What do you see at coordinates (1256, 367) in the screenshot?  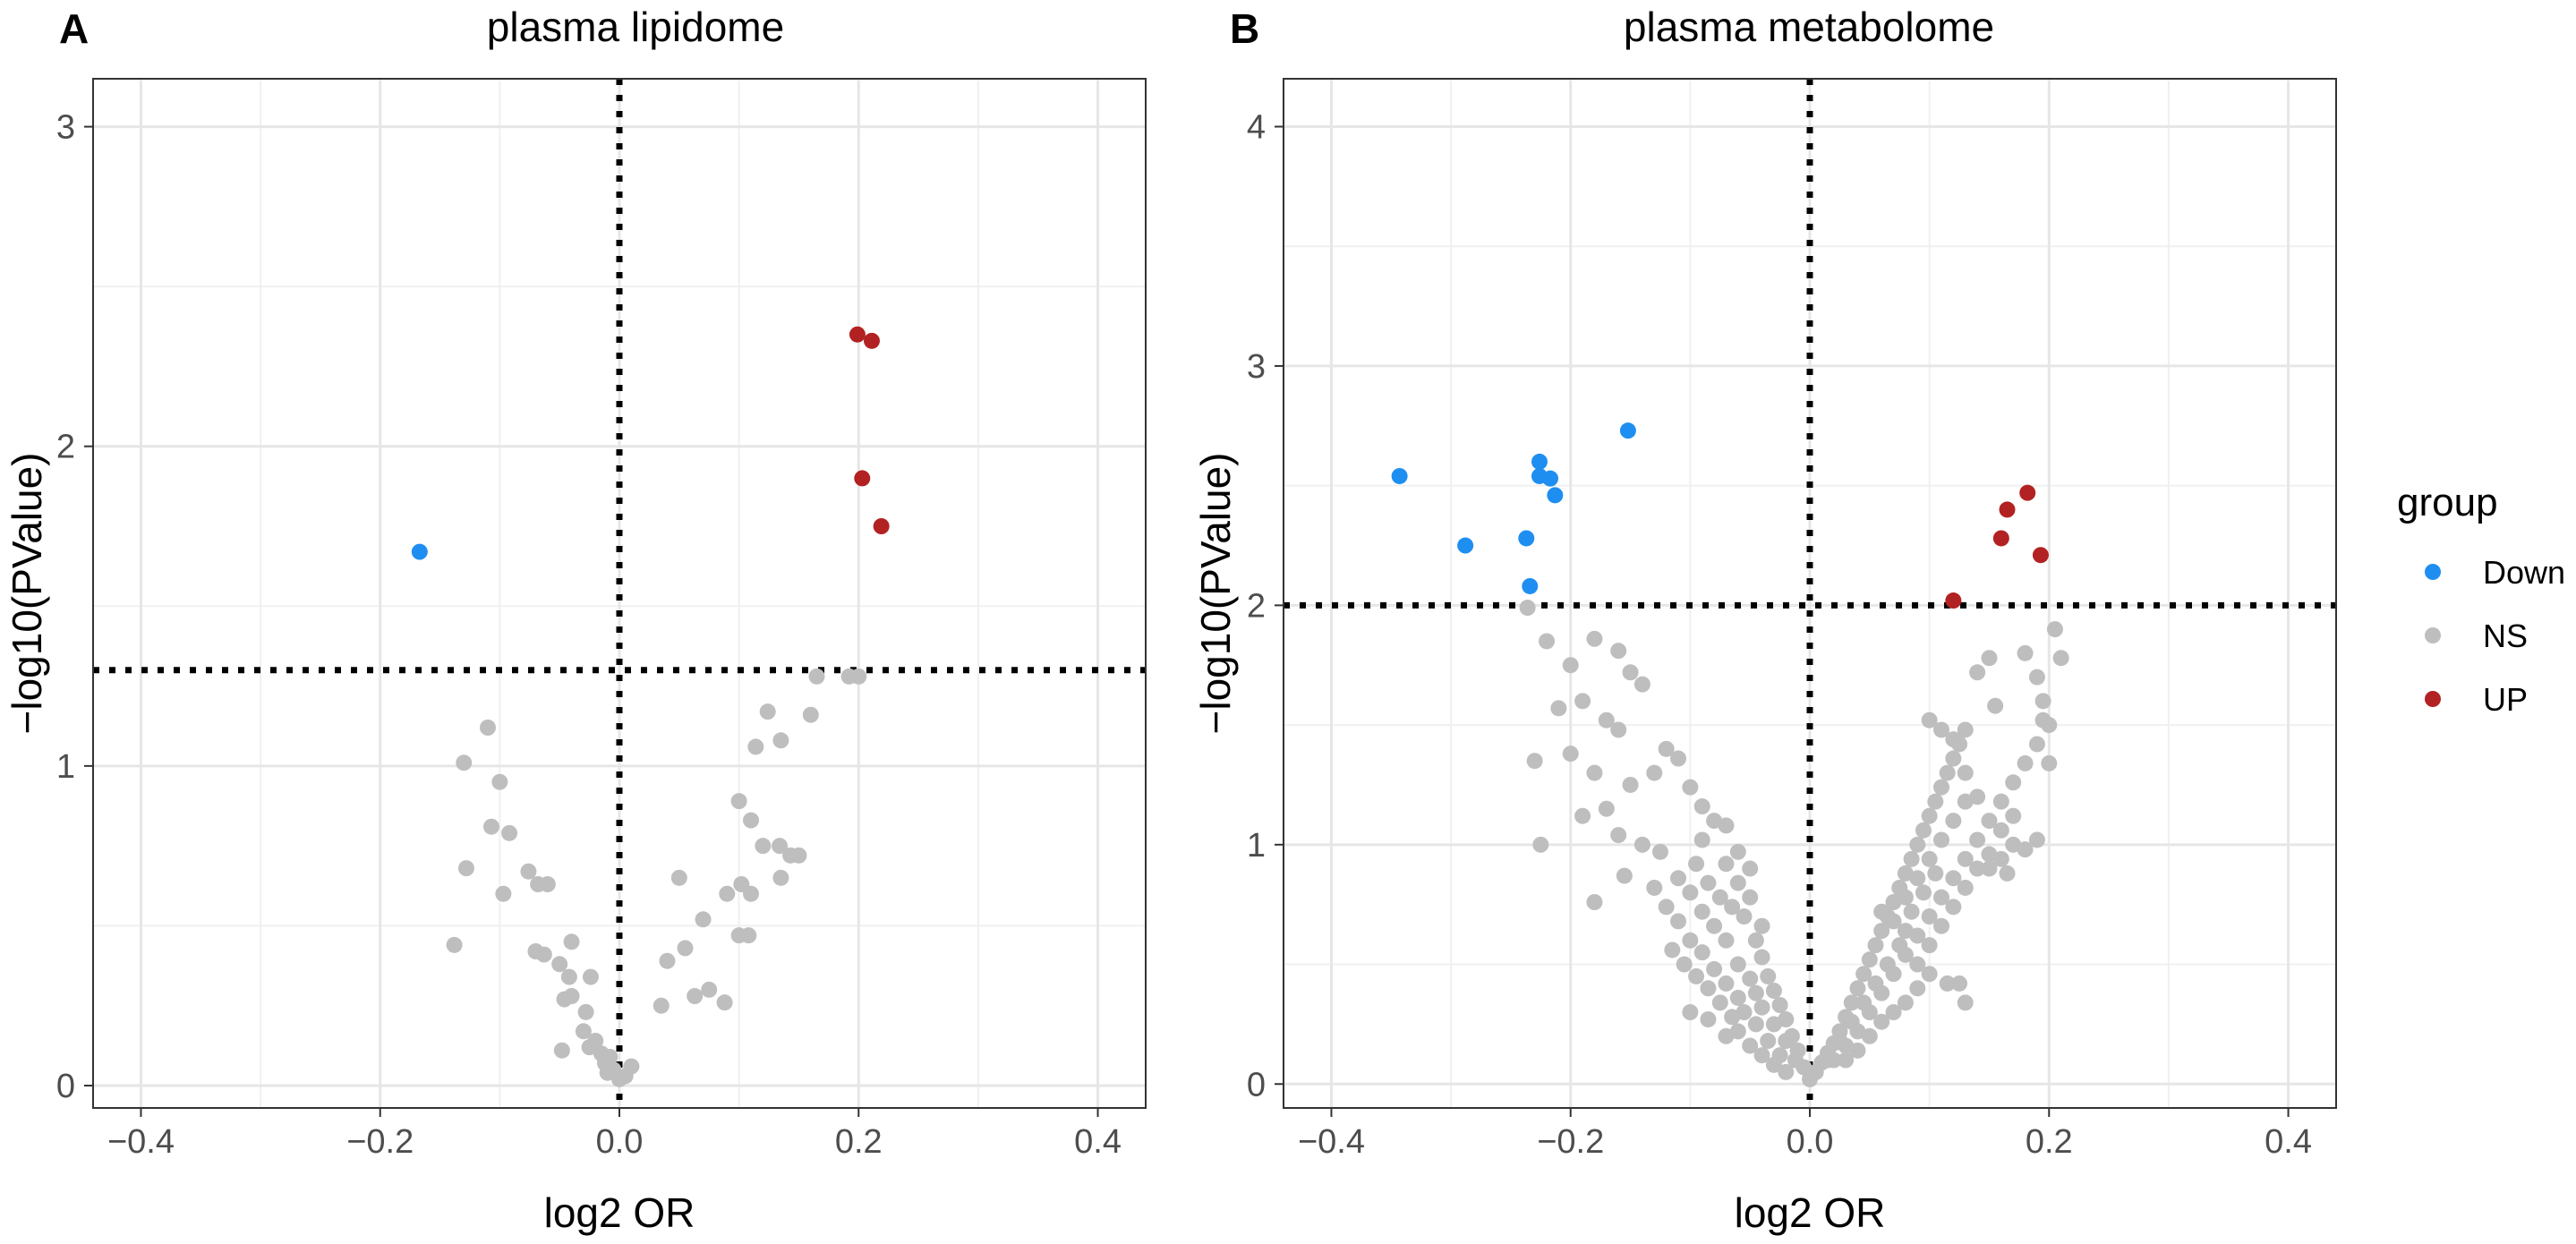 I see `panel-b-y-tick-label: 3` at bounding box center [1256, 367].